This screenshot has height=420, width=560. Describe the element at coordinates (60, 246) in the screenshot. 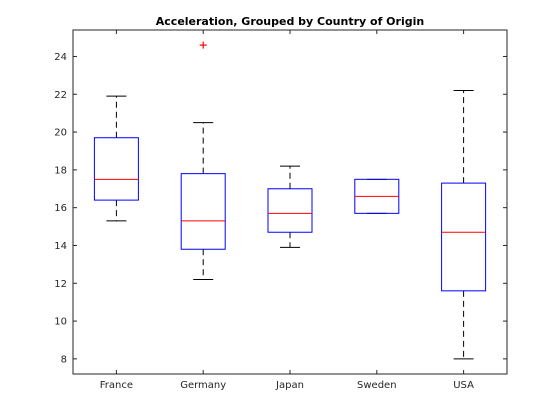

I see `y-tick-label: 14` at that location.